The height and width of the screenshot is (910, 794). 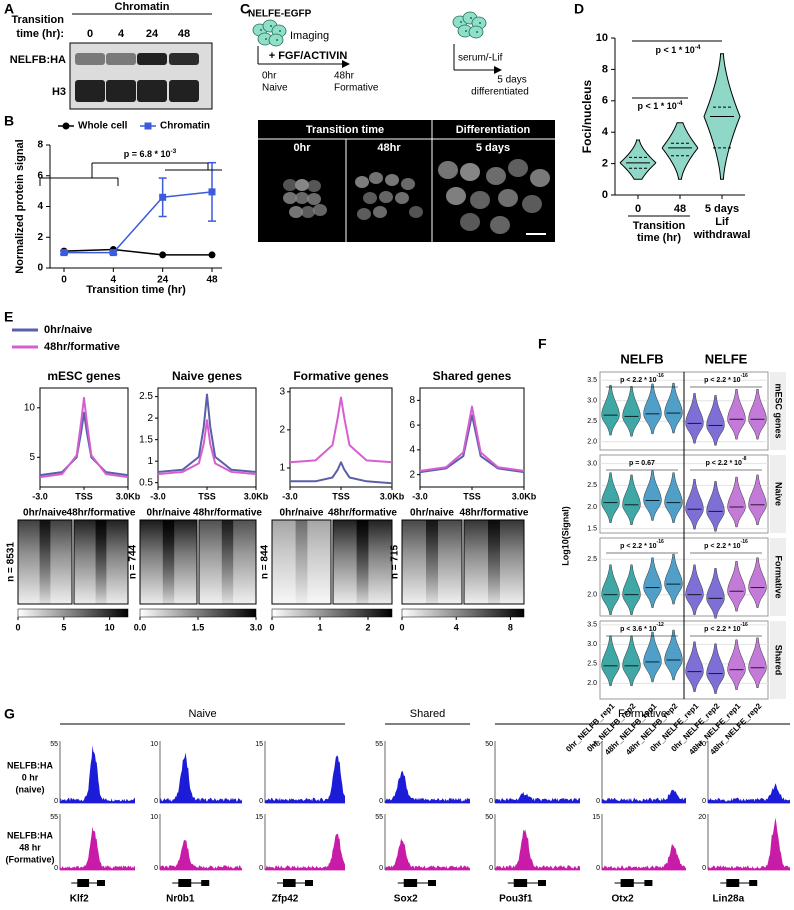 What do you see at coordinates (20, 206) in the screenshot?
I see `y-axis-label: Normalized protein signal` at bounding box center [20, 206].